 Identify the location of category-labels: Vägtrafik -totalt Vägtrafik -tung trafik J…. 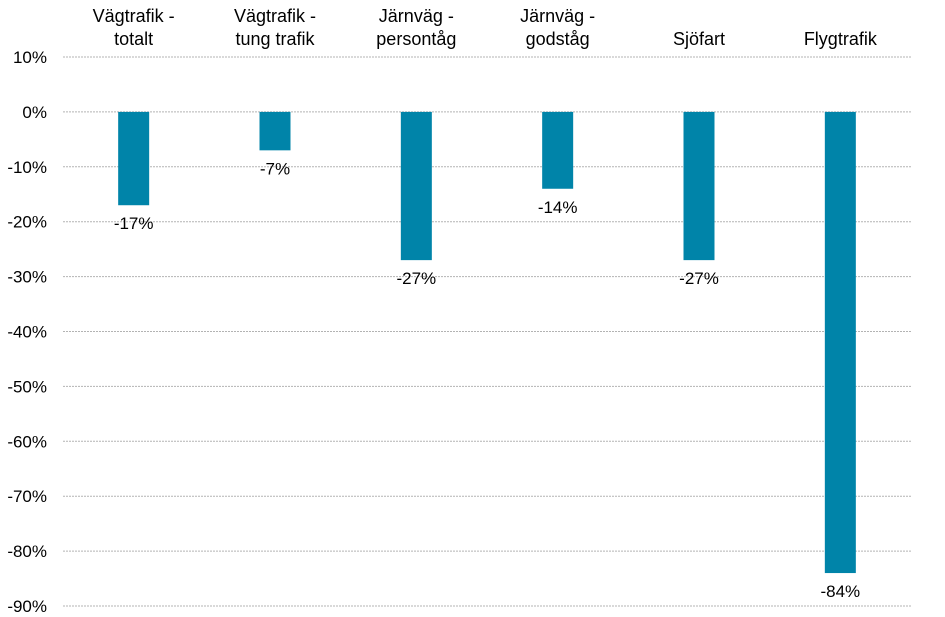
(485, 27).